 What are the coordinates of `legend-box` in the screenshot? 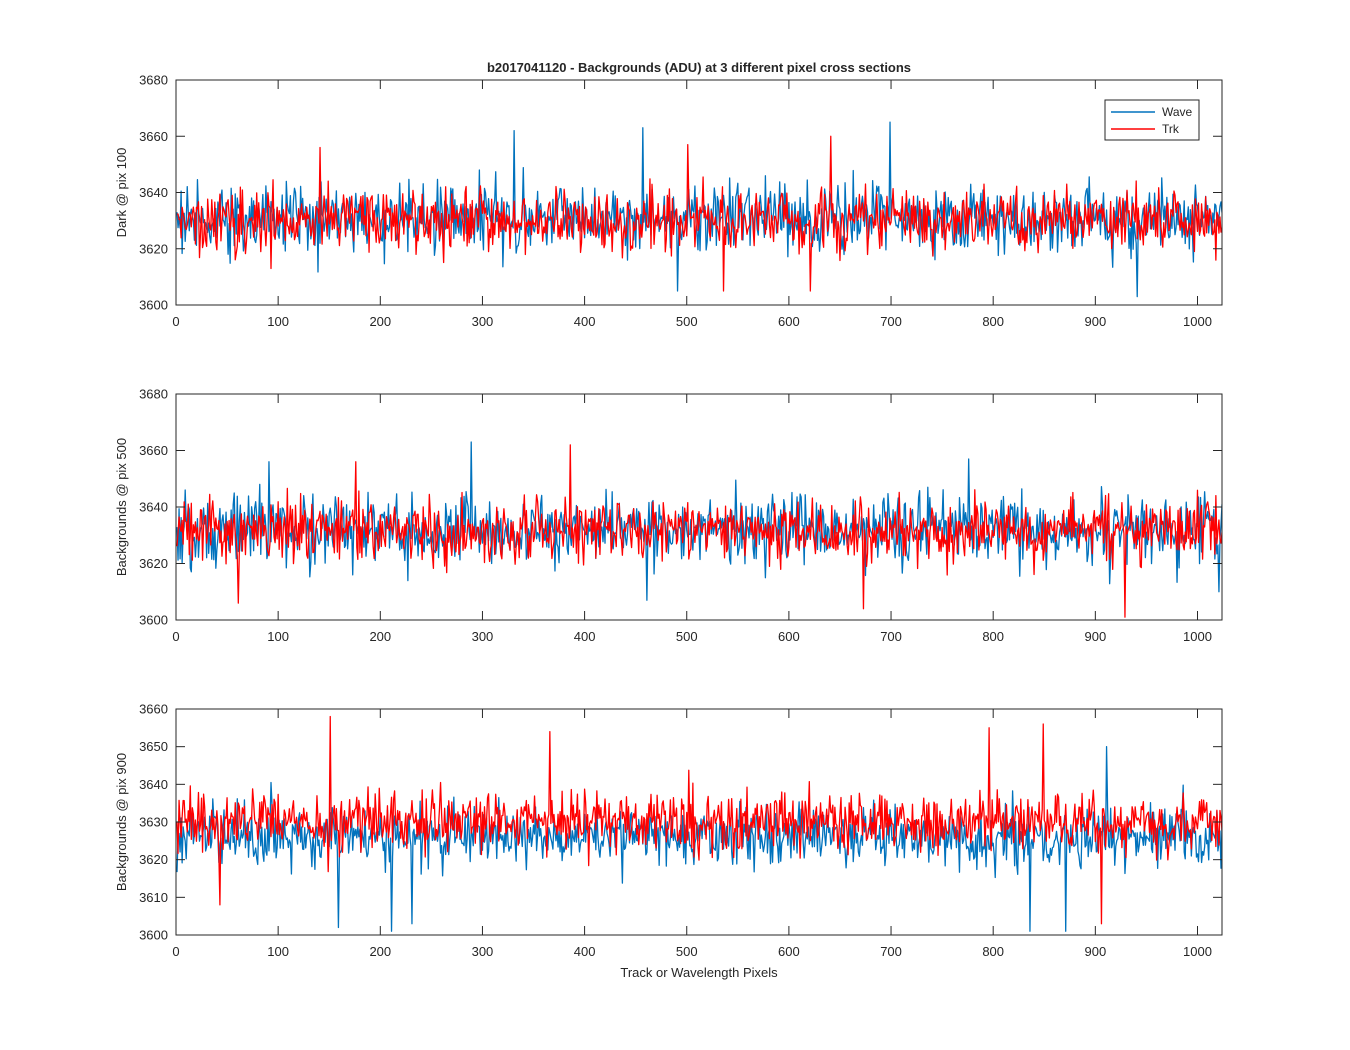 It's located at (1152, 120).